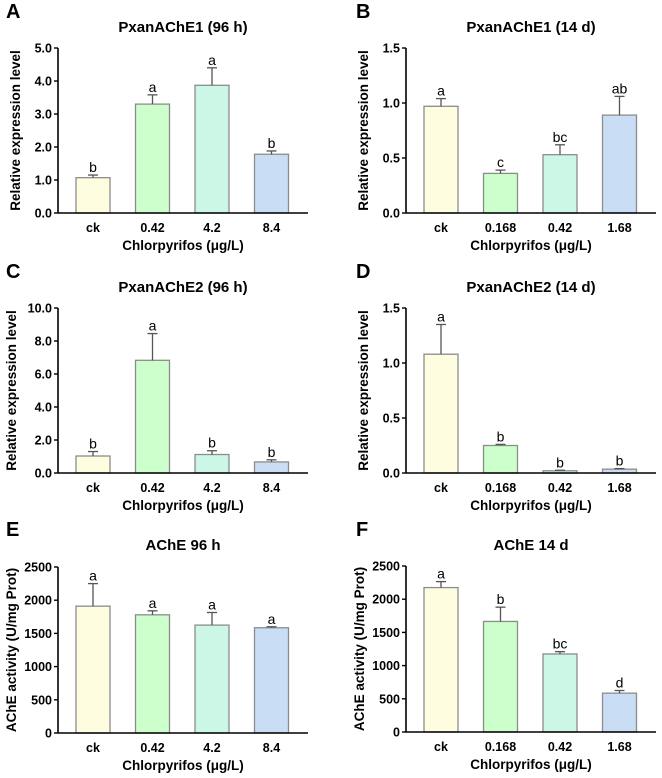 This screenshot has height=778, width=662. What do you see at coordinates (620, 88) in the screenshot?
I see `significance-label: ab` at bounding box center [620, 88].